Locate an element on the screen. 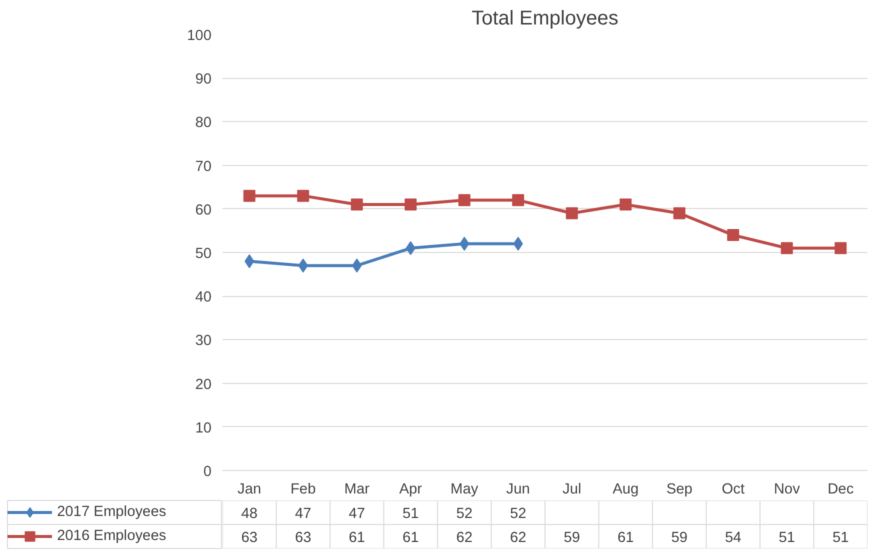  data-label: 48 is located at coordinates (249, 514).